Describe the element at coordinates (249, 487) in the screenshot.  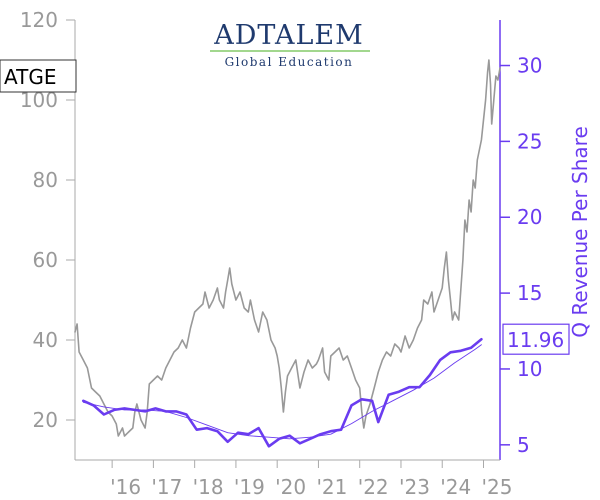
I see `x-tick-label: '19` at that location.